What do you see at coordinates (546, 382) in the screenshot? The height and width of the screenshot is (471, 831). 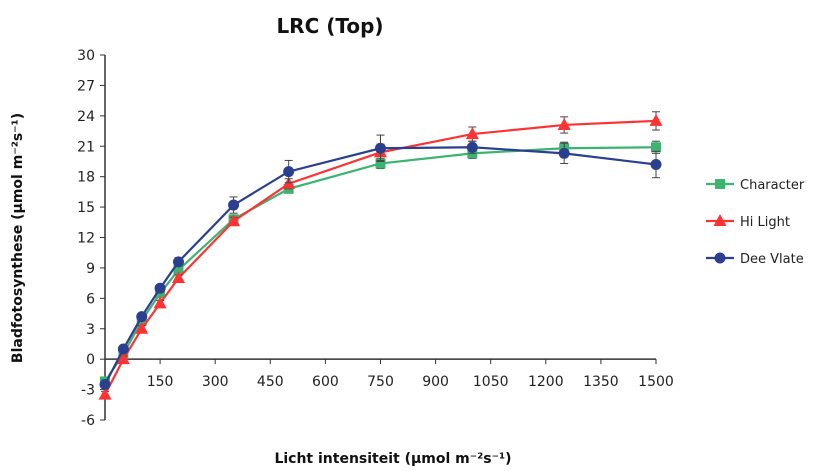 I see `x-tick-label: 1200` at bounding box center [546, 382].